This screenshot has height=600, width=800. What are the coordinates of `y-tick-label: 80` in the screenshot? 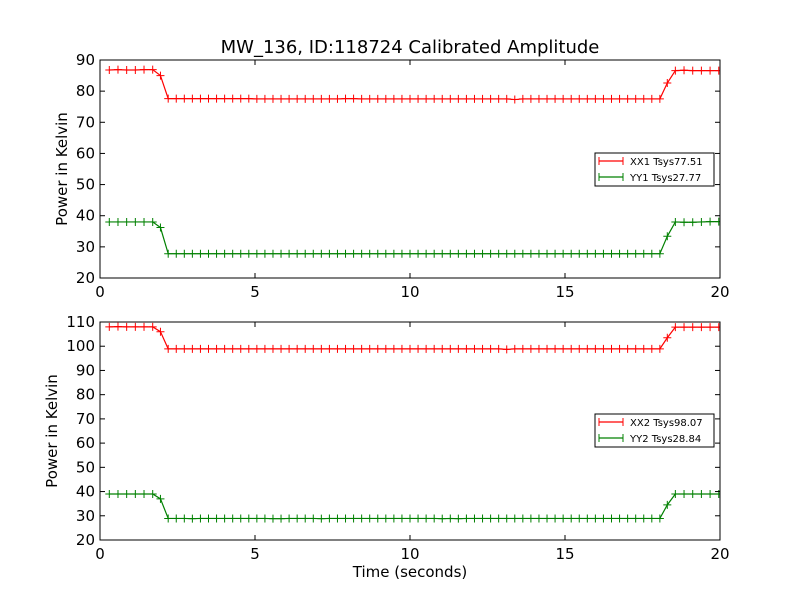 It's located at (85, 91).